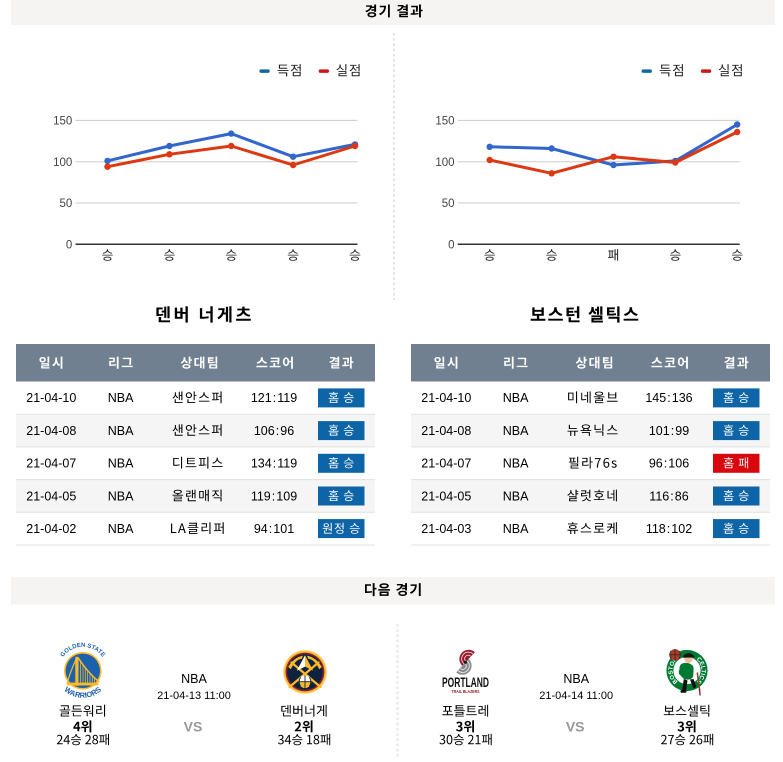 This screenshot has height=762, width=783. Describe the element at coordinates (669, 431) in the screenshot. I see `svg-text: 101 : 99` at that location.